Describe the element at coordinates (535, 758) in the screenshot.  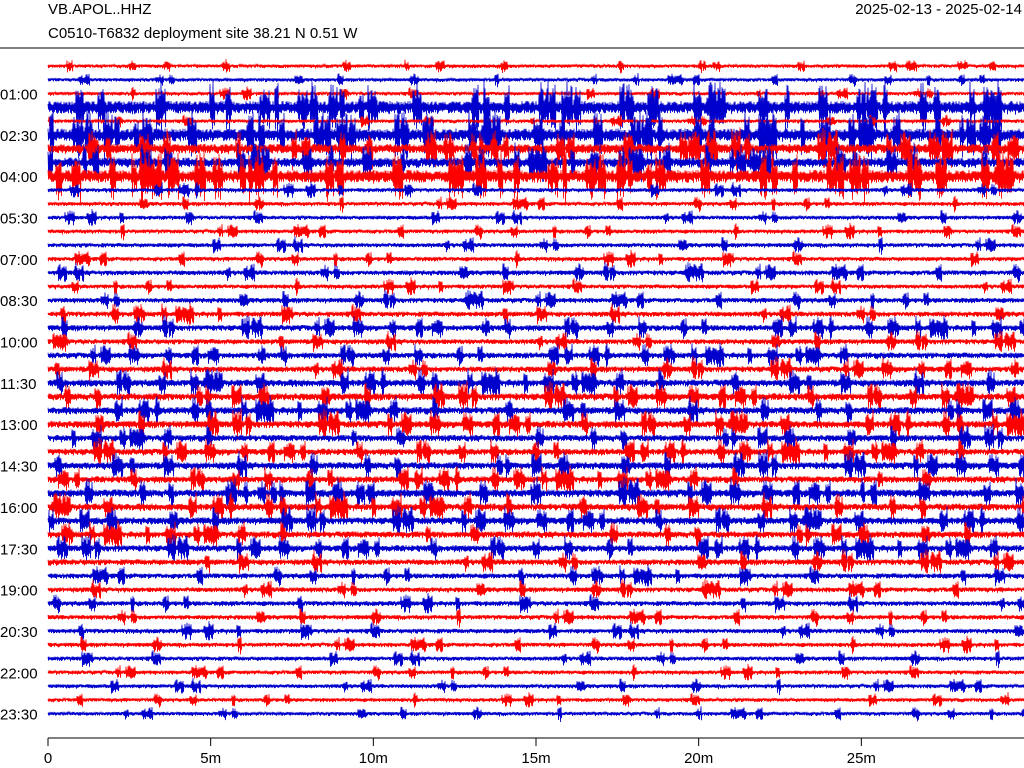
I see `x-tick-label: 15m` at that location.